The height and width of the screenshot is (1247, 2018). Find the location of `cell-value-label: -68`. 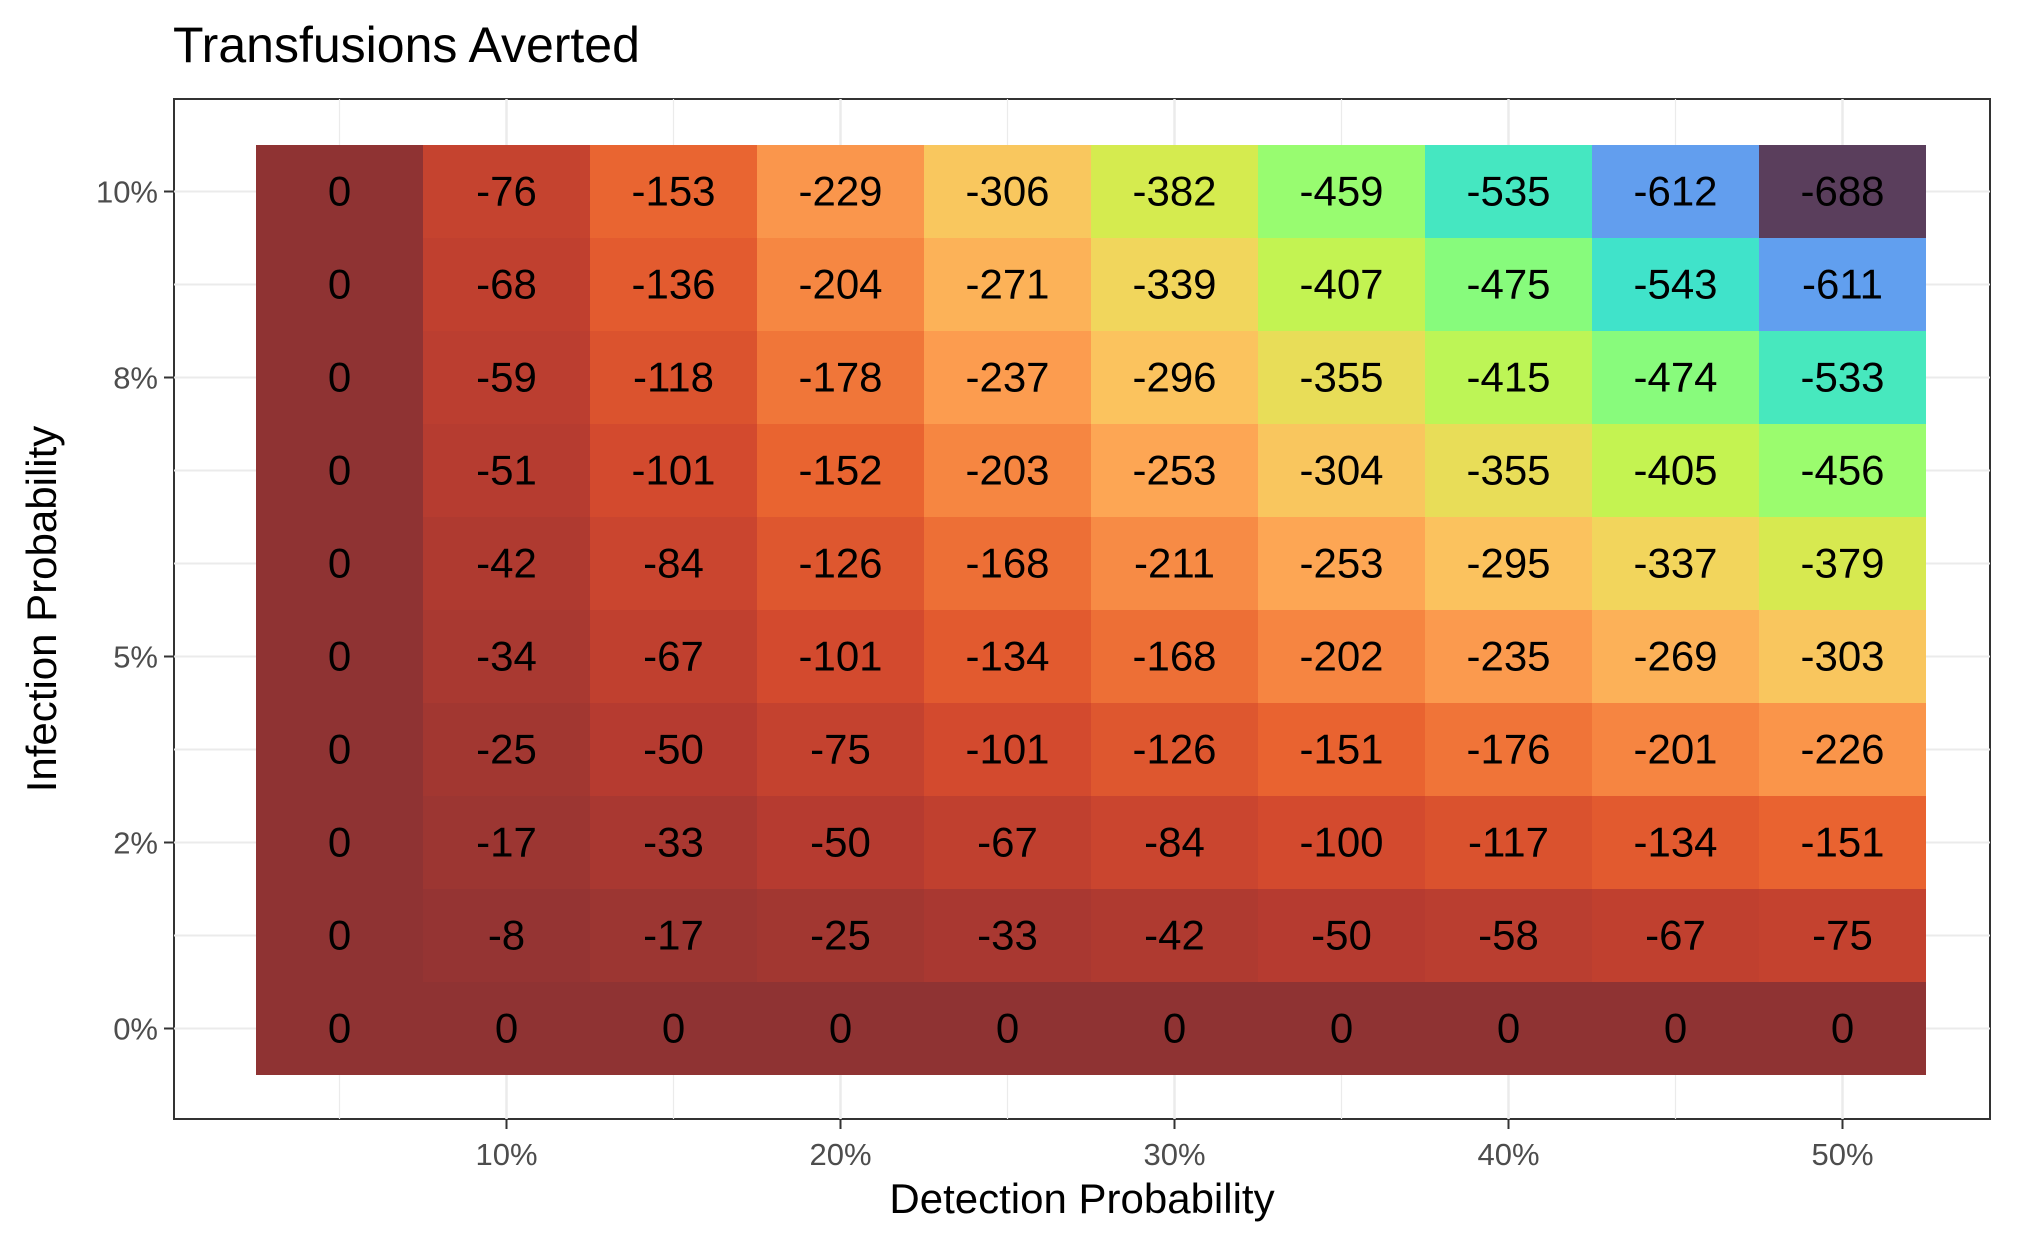

cell-value-label: -68 is located at coordinates (506, 284).